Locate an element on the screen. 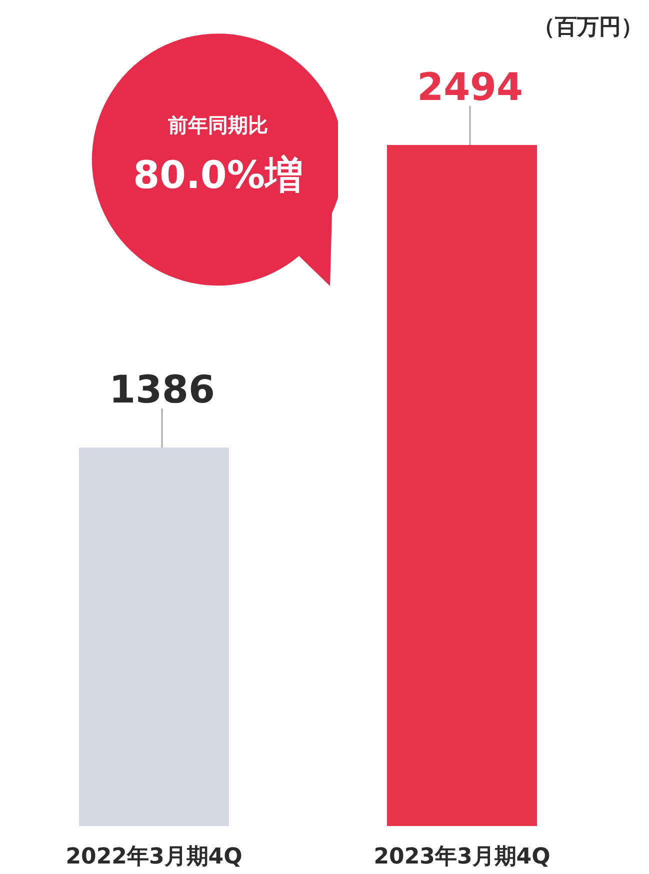 The image size is (649, 874). data-label: 1386 is located at coordinates (162, 390).